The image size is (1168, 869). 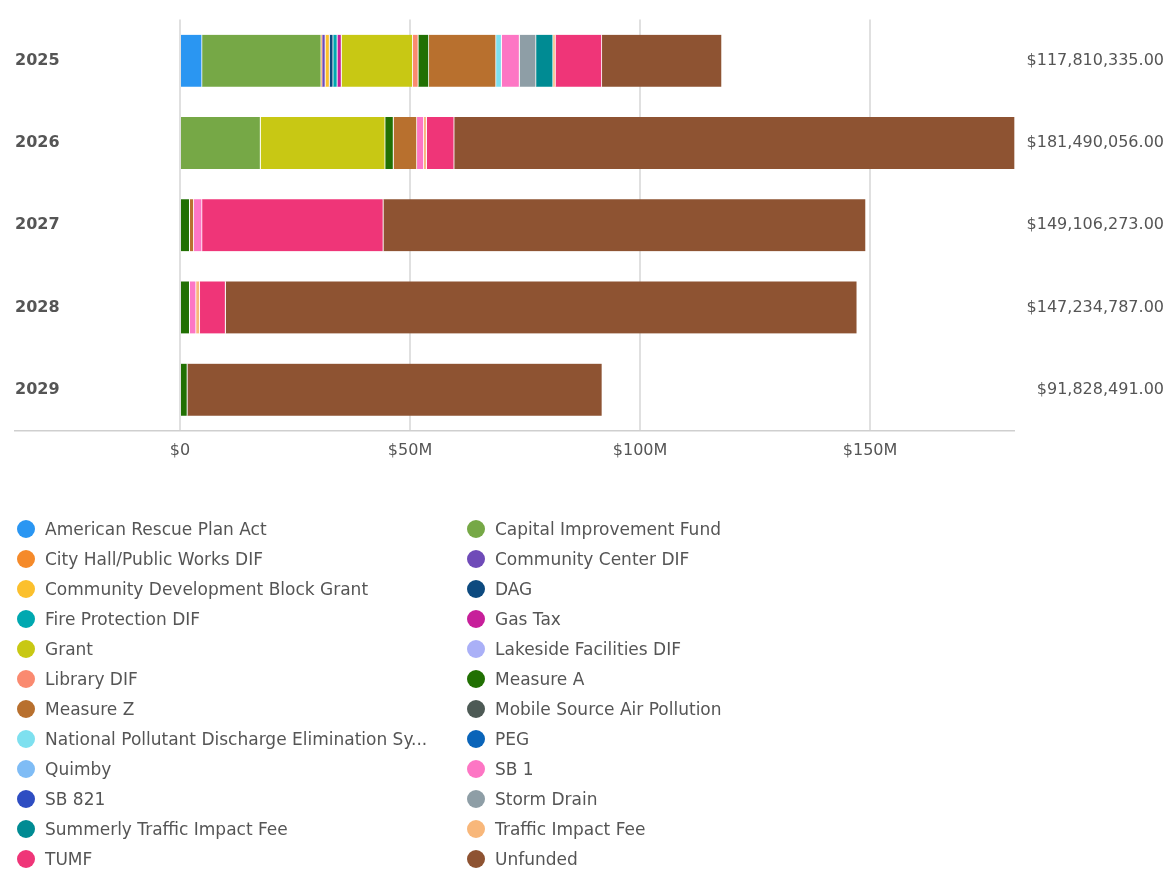 I want to click on legend-label: Summerly Traffic Impact Fee, so click(x=166, y=829).